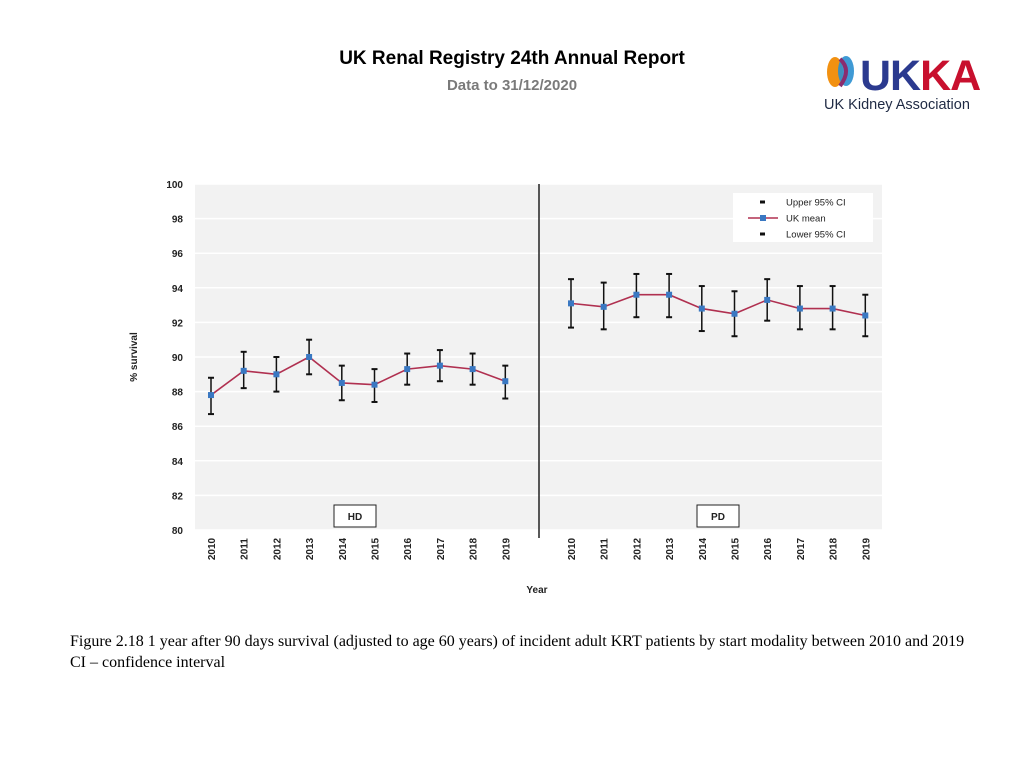  I want to click on uk-mean-line-pd, so click(718, 305).